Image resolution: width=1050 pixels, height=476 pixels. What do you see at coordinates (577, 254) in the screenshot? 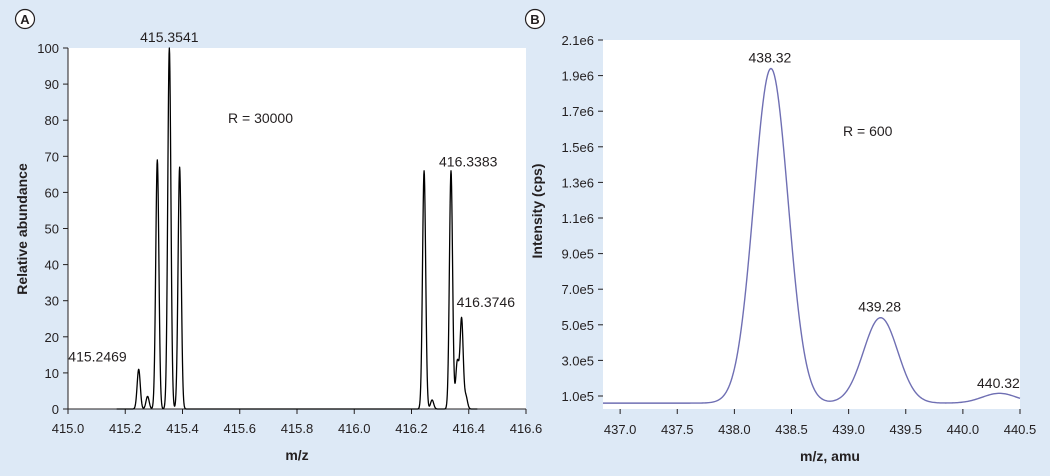
I see `y-tick-label: 9.0e5` at bounding box center [577, 254].